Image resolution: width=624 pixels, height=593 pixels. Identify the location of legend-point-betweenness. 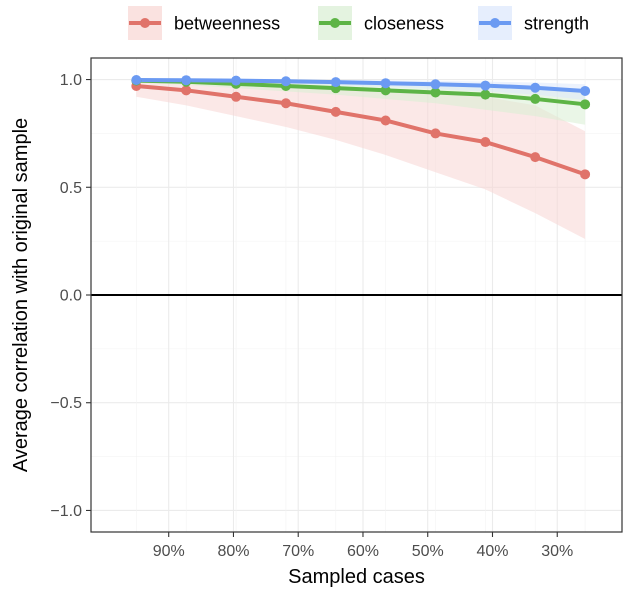
(145, 23).